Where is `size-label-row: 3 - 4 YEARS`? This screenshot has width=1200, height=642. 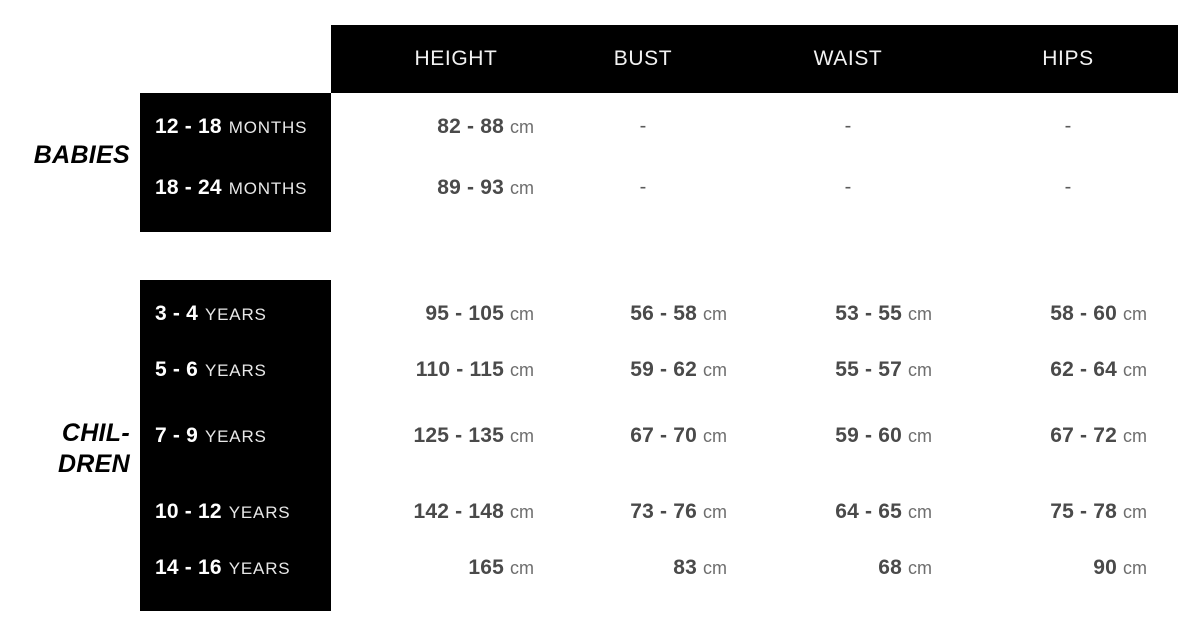 size-label-row: 3 - 4 YEARS is located at coordinates (211, 316).